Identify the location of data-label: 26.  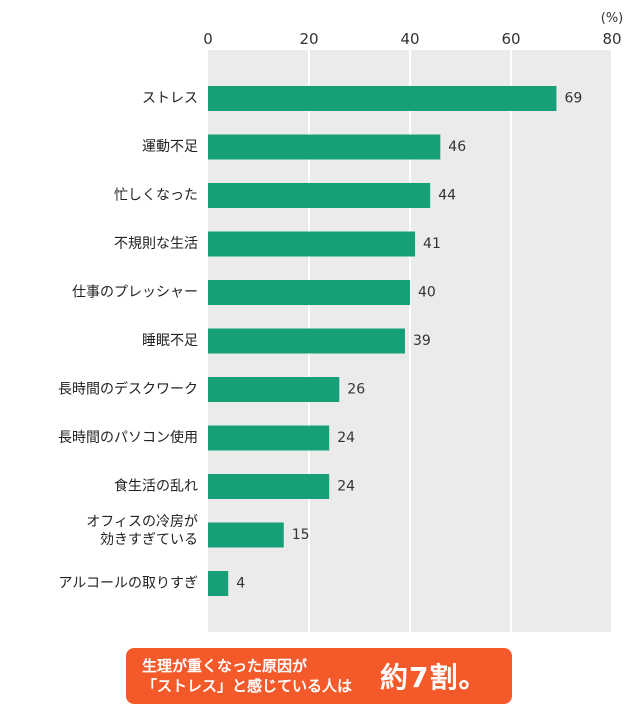
(356, 390).